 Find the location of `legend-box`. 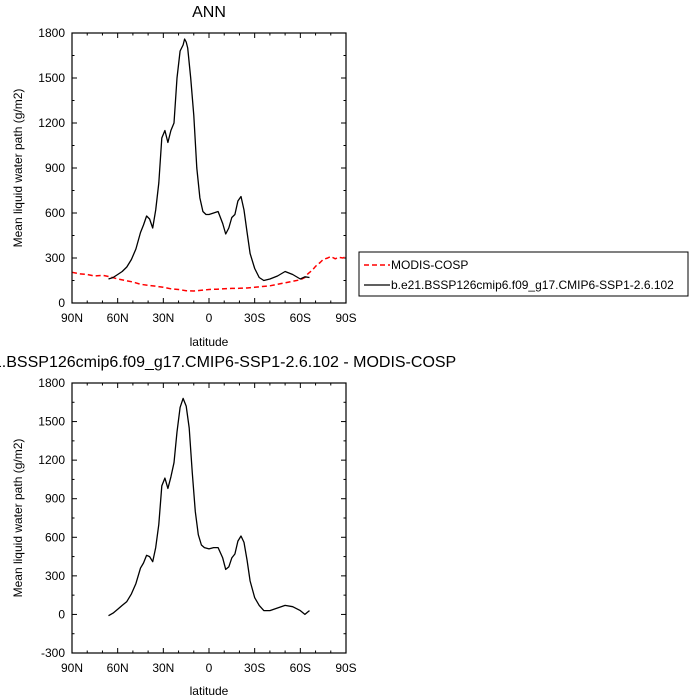

legend-box is located at coordinates (523, 274).